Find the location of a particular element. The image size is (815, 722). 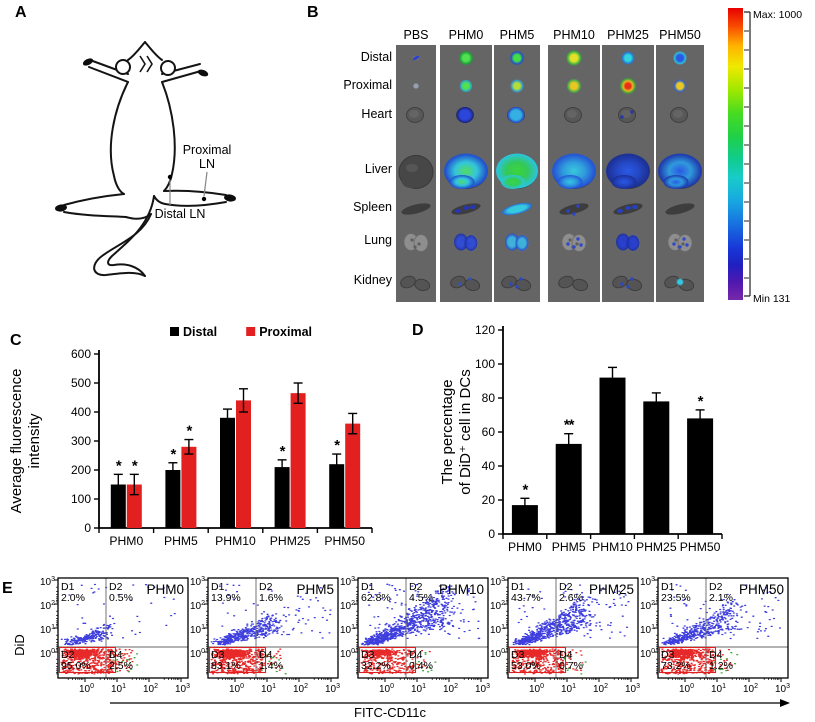

quadrant-d1-name: D1 is located at coordinates (668, 587).